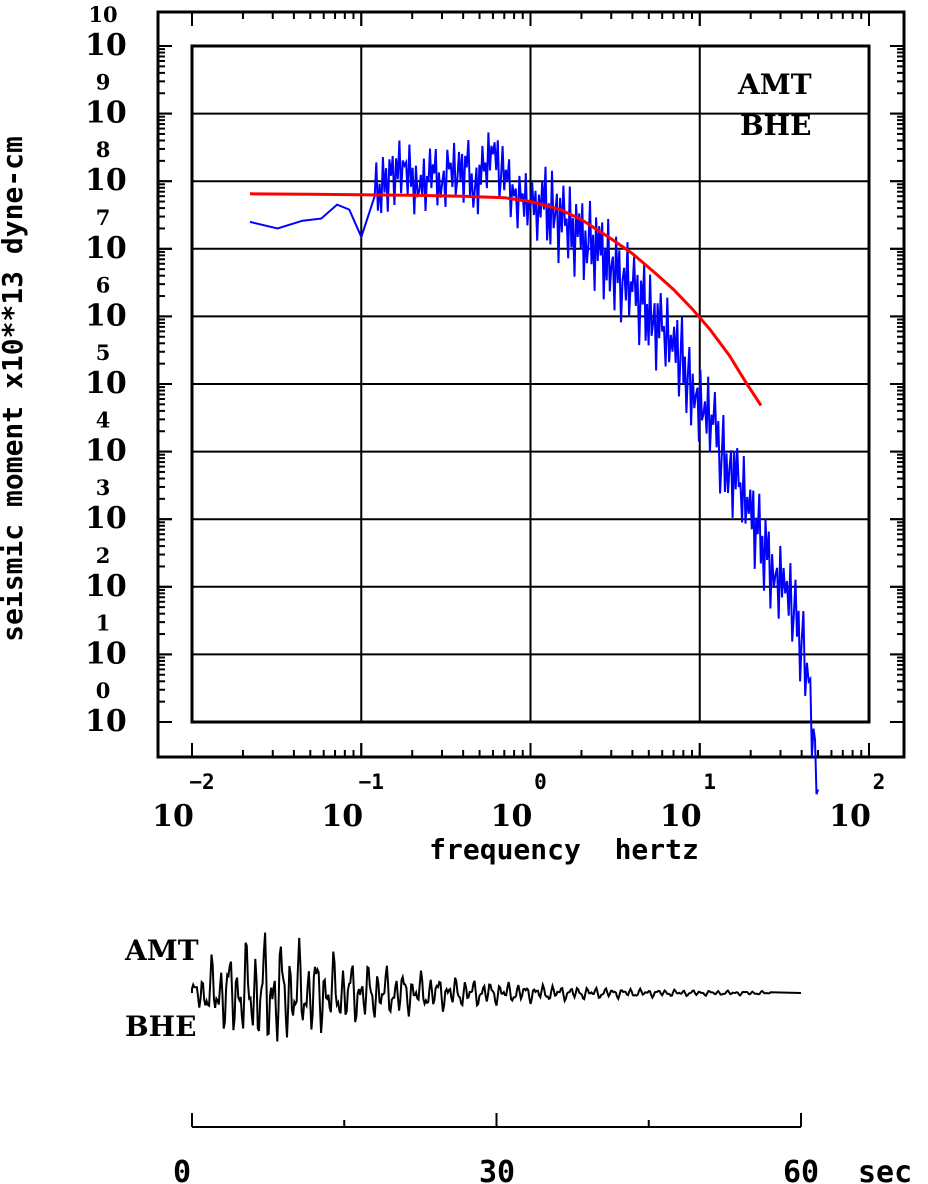 The width and height of the screenshot is (928, 1184). What do you see at coordinates (775, 125) in the screenshot?
I see `spectrum-component-label: BHE` at bounding box center [775, 125].